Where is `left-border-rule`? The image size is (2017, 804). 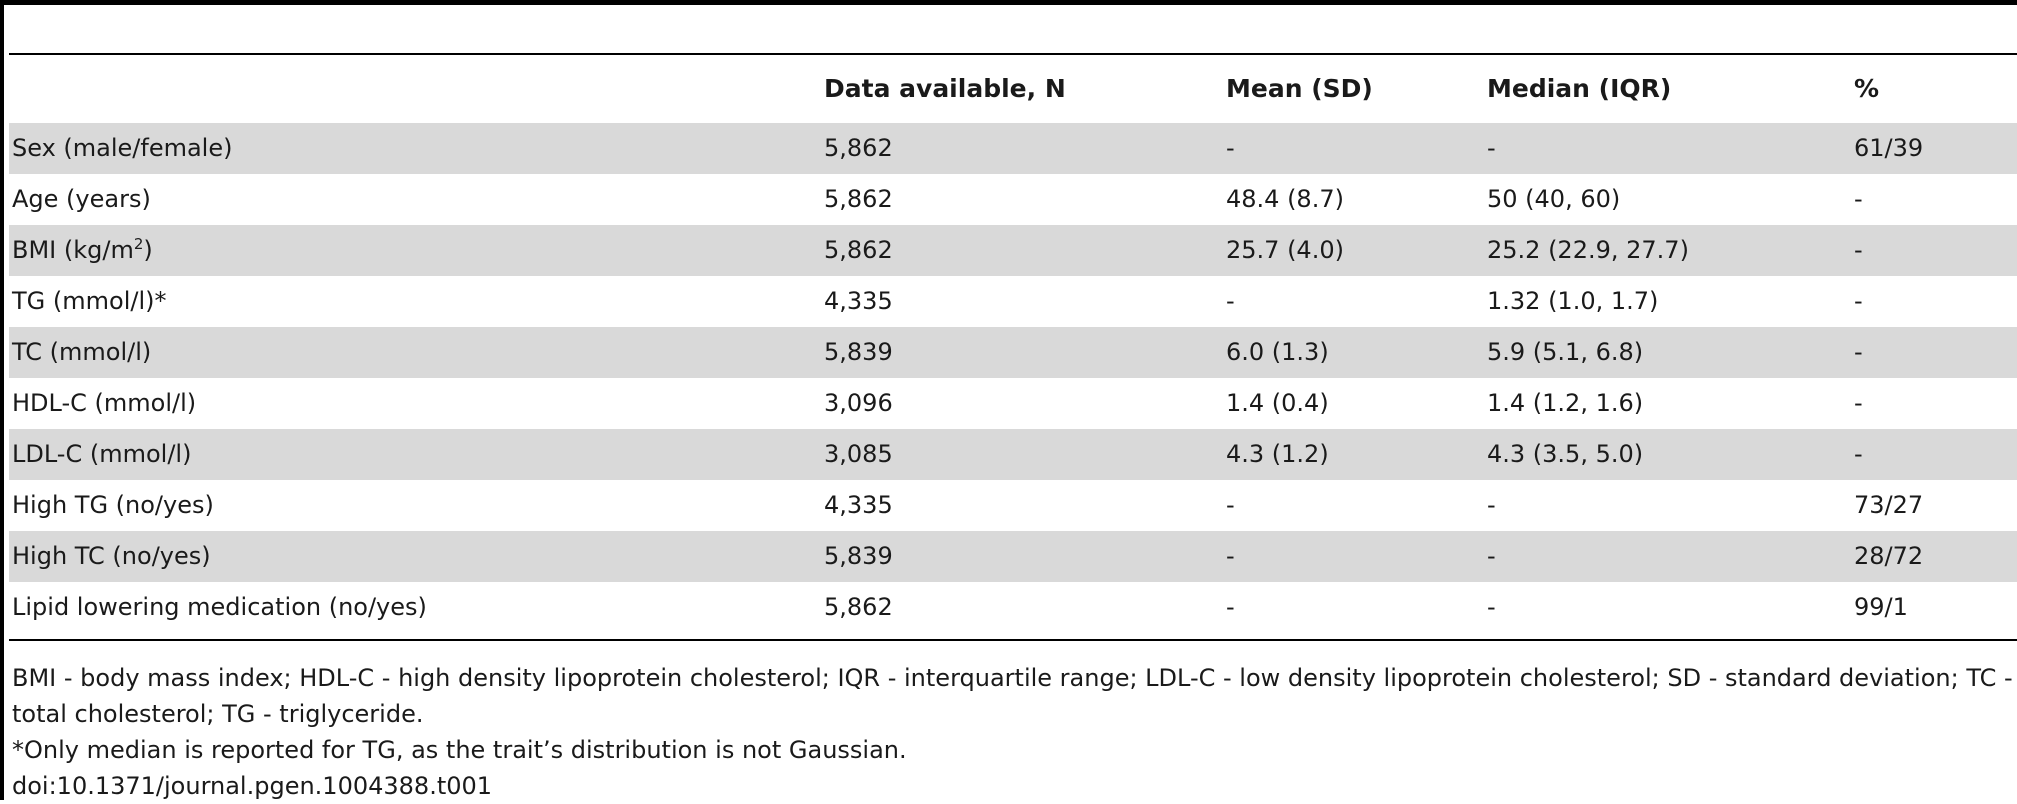
left-border-rule is located at coordinates (2, 400).